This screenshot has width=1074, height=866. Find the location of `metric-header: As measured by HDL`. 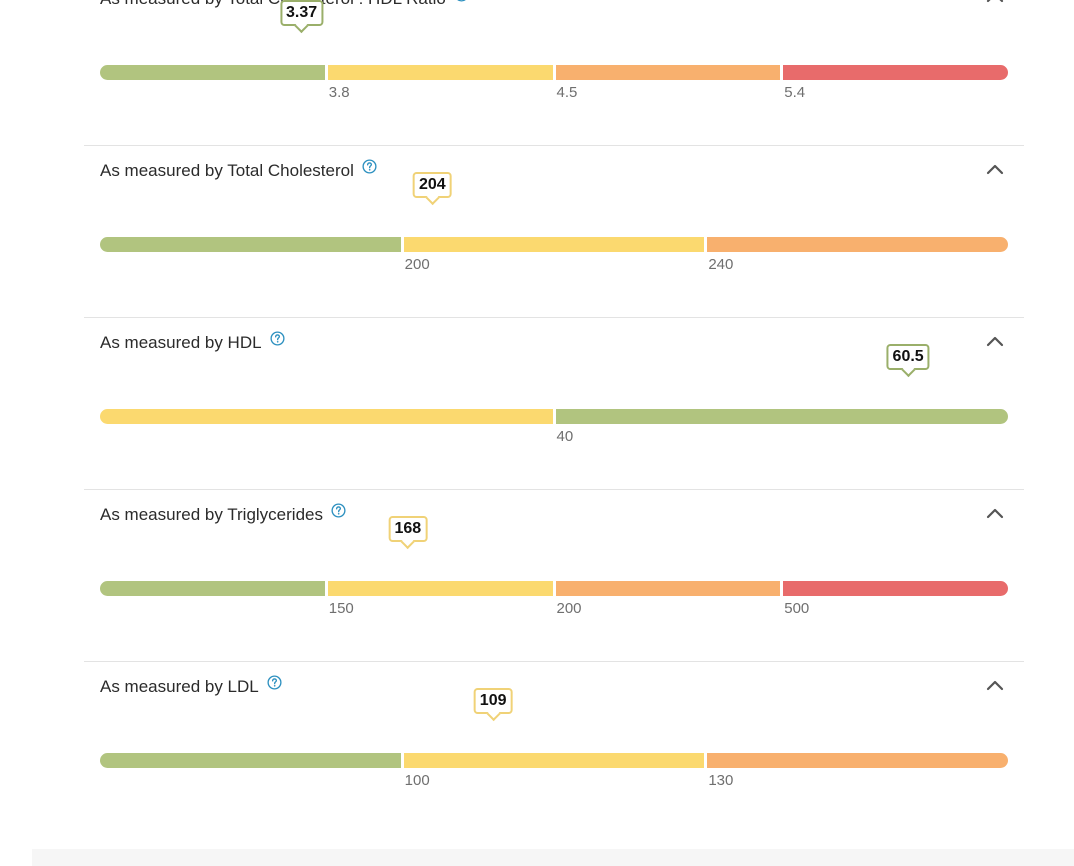

metric-header: As measured by HDL is located at coordinates (192, 343).